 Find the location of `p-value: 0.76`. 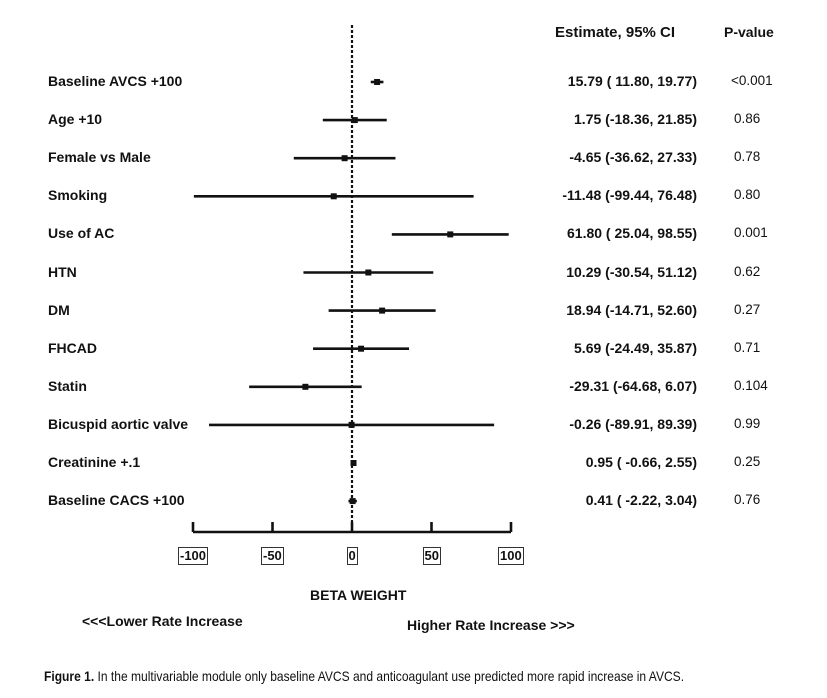

p-value: 0.76 is located at coordinates (747, 500).